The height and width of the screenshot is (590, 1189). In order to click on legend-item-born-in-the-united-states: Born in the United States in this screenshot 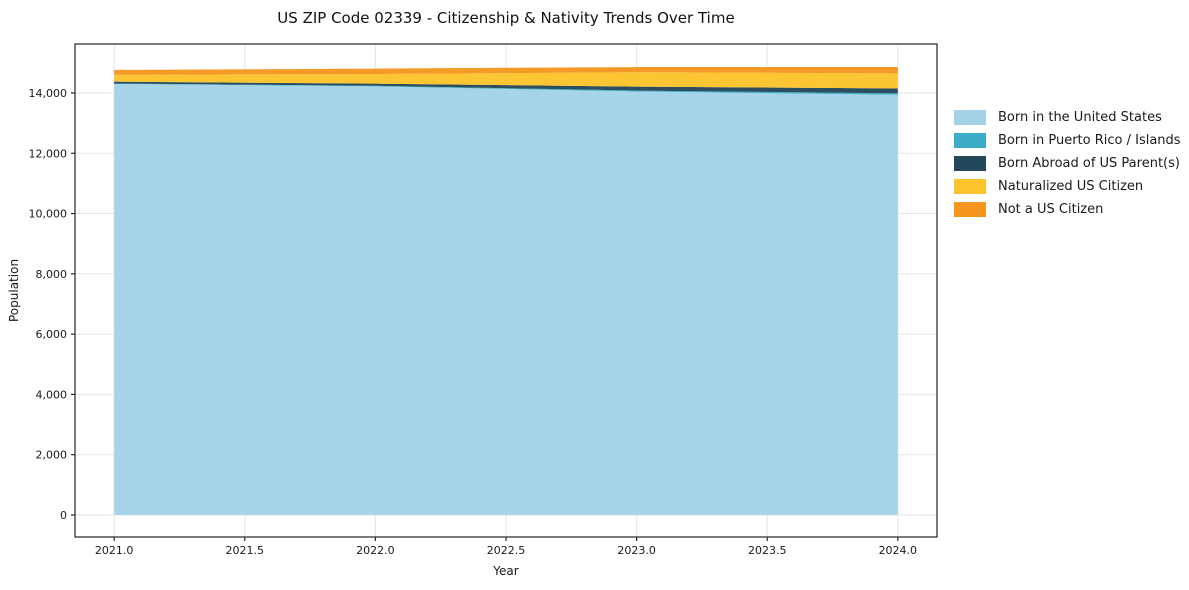, I will do `click(1067, 117)`.